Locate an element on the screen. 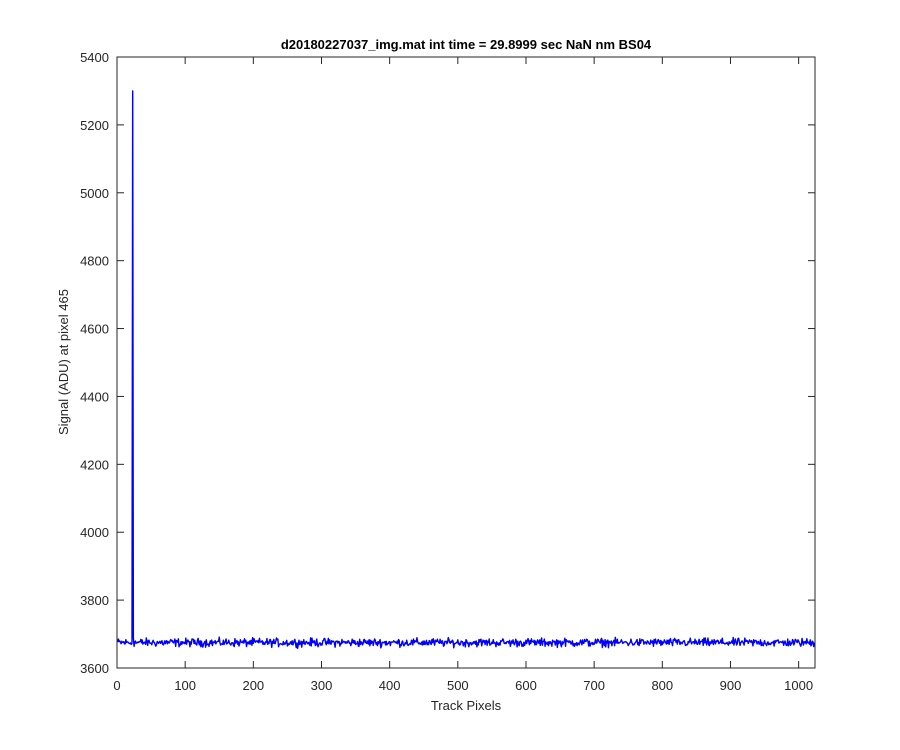 The height and width of the screenshot is (750, 900). x-tick-label: 900 is located at coordinates (731, 685).